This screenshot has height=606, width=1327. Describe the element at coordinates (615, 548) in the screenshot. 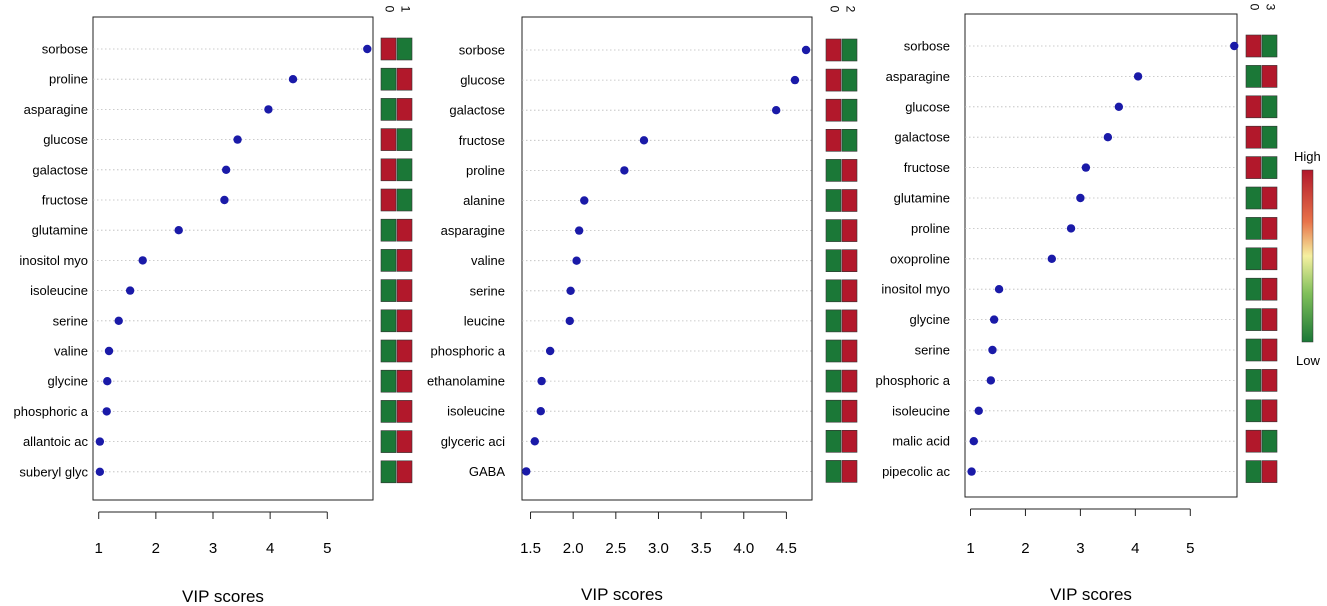

I see `x-tick-label: 2.5` at that location.